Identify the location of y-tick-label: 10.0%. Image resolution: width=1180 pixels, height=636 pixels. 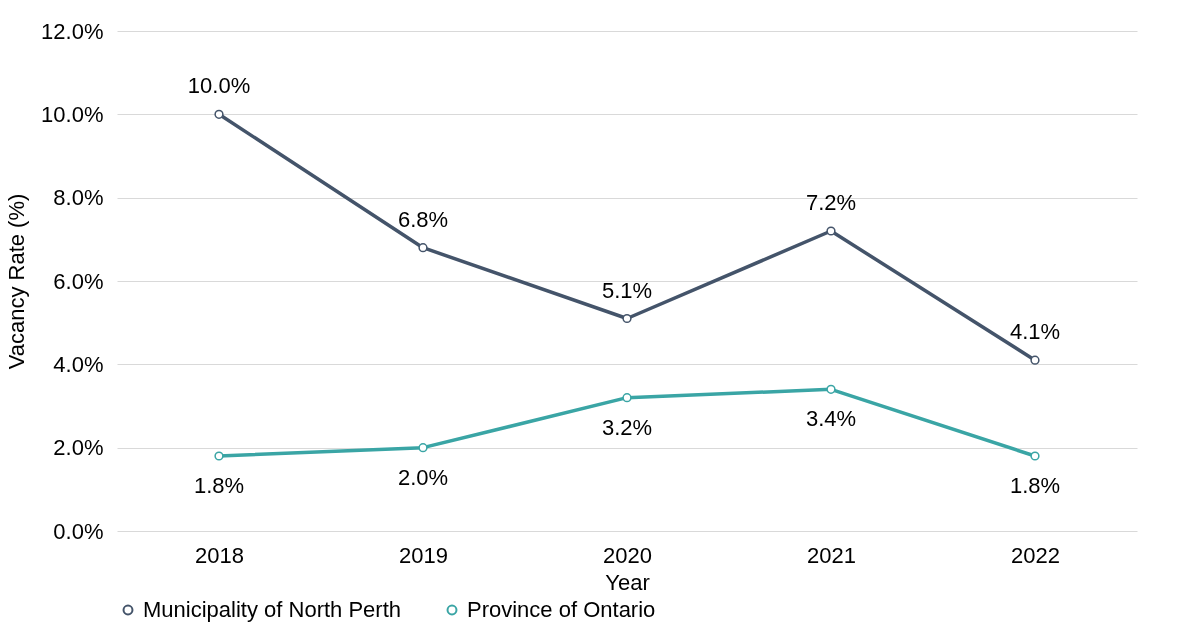
(72, 114).